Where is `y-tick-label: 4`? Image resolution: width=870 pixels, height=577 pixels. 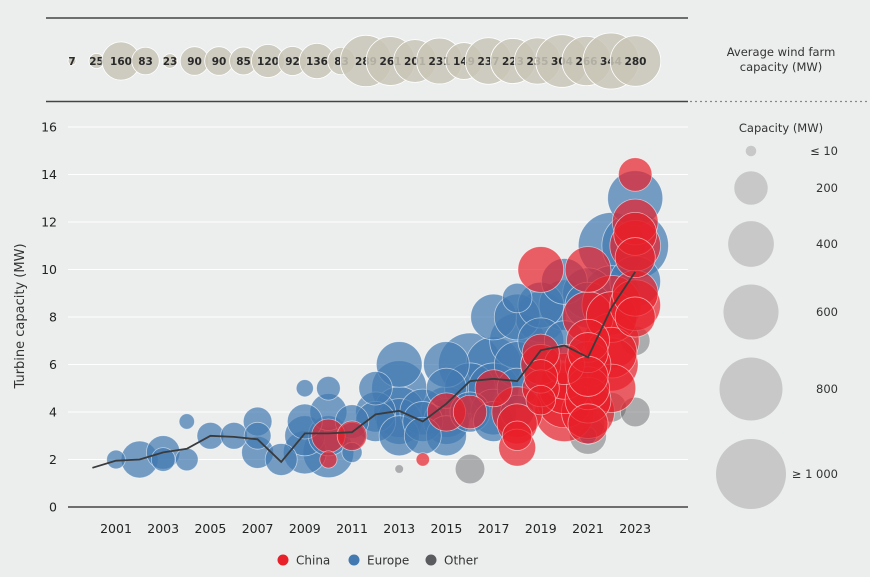 y-tick-label: 4 is located at coordinates (53, 412).